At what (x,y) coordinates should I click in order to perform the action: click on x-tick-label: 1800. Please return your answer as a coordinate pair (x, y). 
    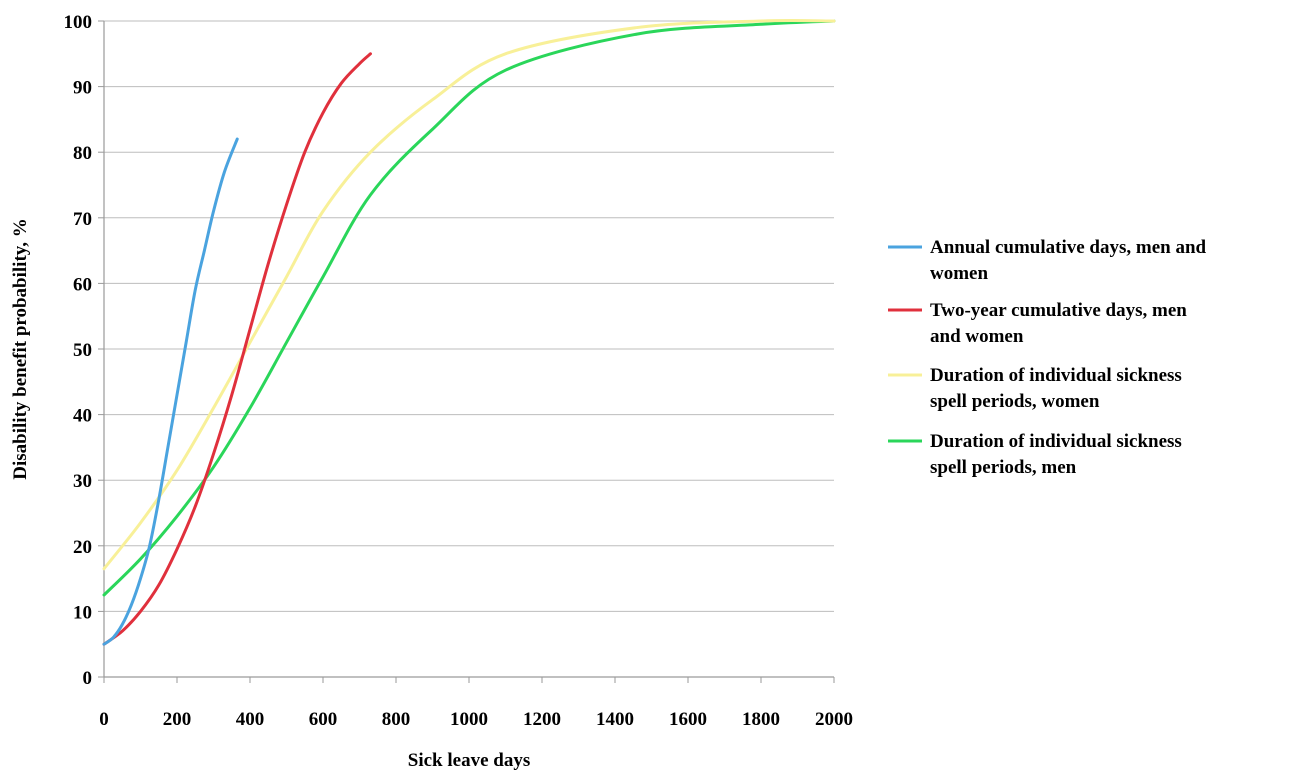
    Looking at the image, I should click on (761, 719).